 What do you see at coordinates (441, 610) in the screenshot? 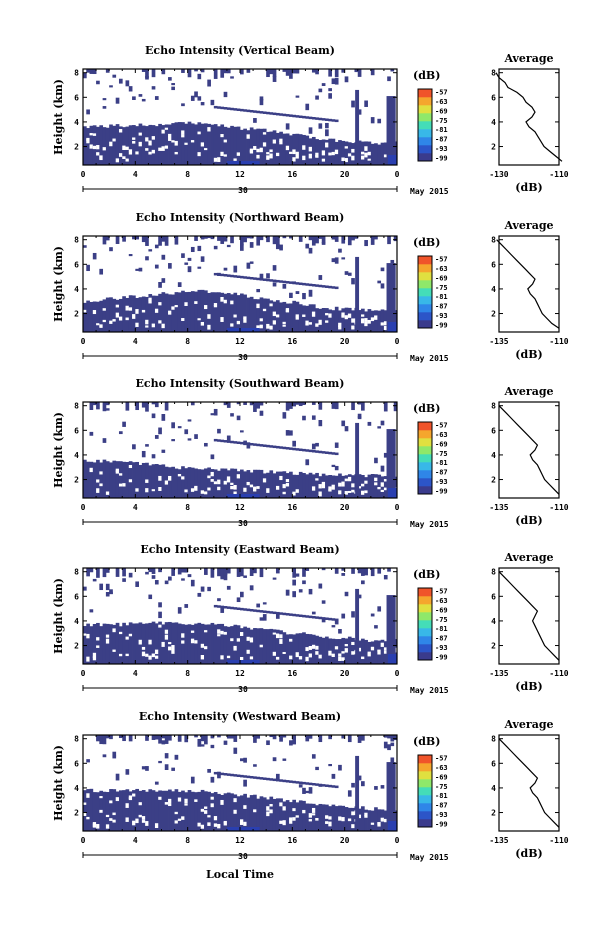
I see `colorbar-tick-label: -69` at bounding box center [441, 610].